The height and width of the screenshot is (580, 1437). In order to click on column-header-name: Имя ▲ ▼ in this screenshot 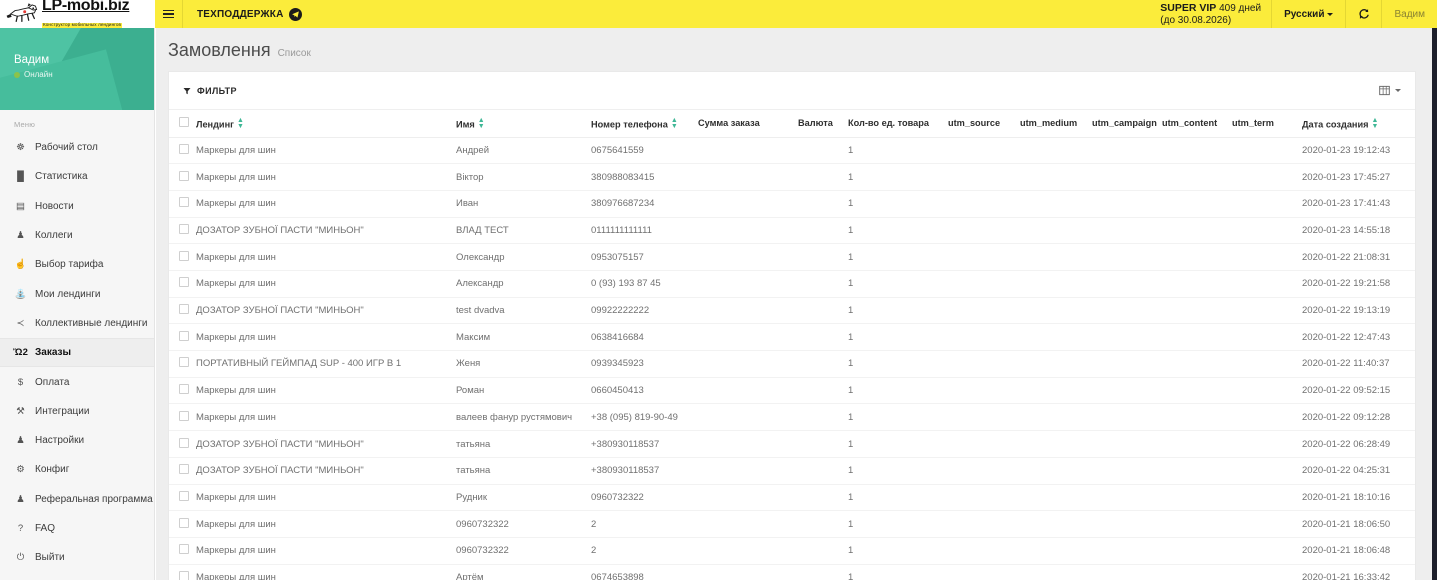, I will do `click(523, 124)`.